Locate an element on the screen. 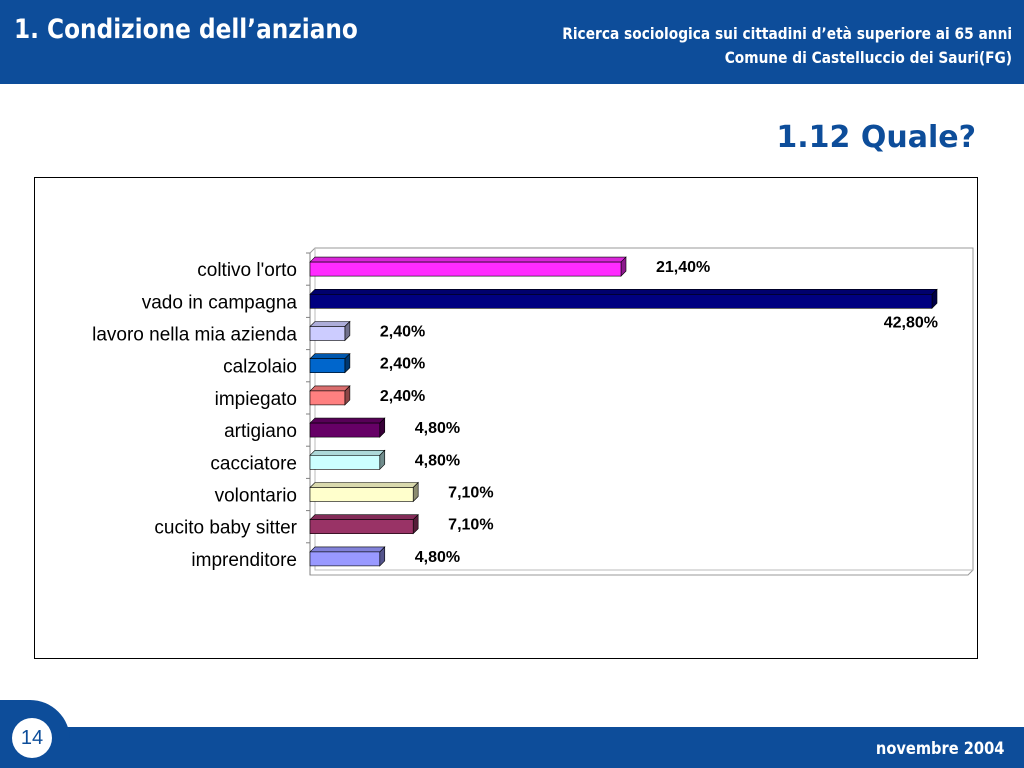 The image size is (1024, 768). slide-title: 1.12 Quale? is located at coordinates (876, 137).